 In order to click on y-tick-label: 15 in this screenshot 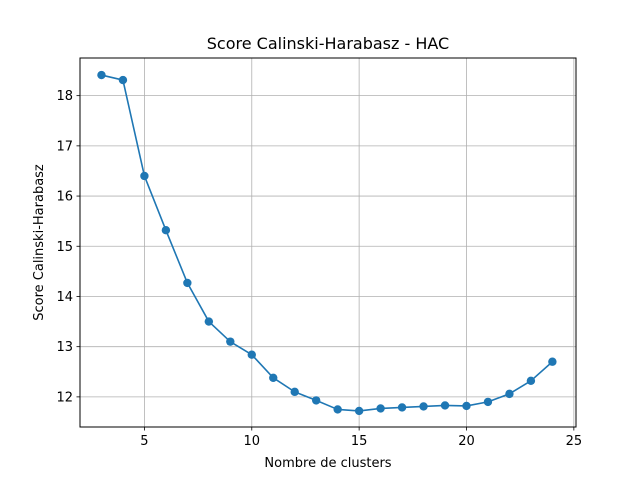, I will do `click(64, 247)`.